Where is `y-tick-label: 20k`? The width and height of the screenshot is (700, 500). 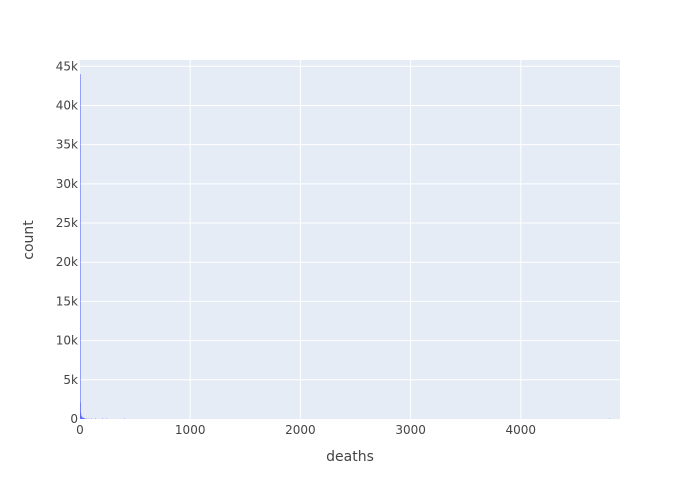 y-tick-label: 20k is located at coordinates (67, 262).